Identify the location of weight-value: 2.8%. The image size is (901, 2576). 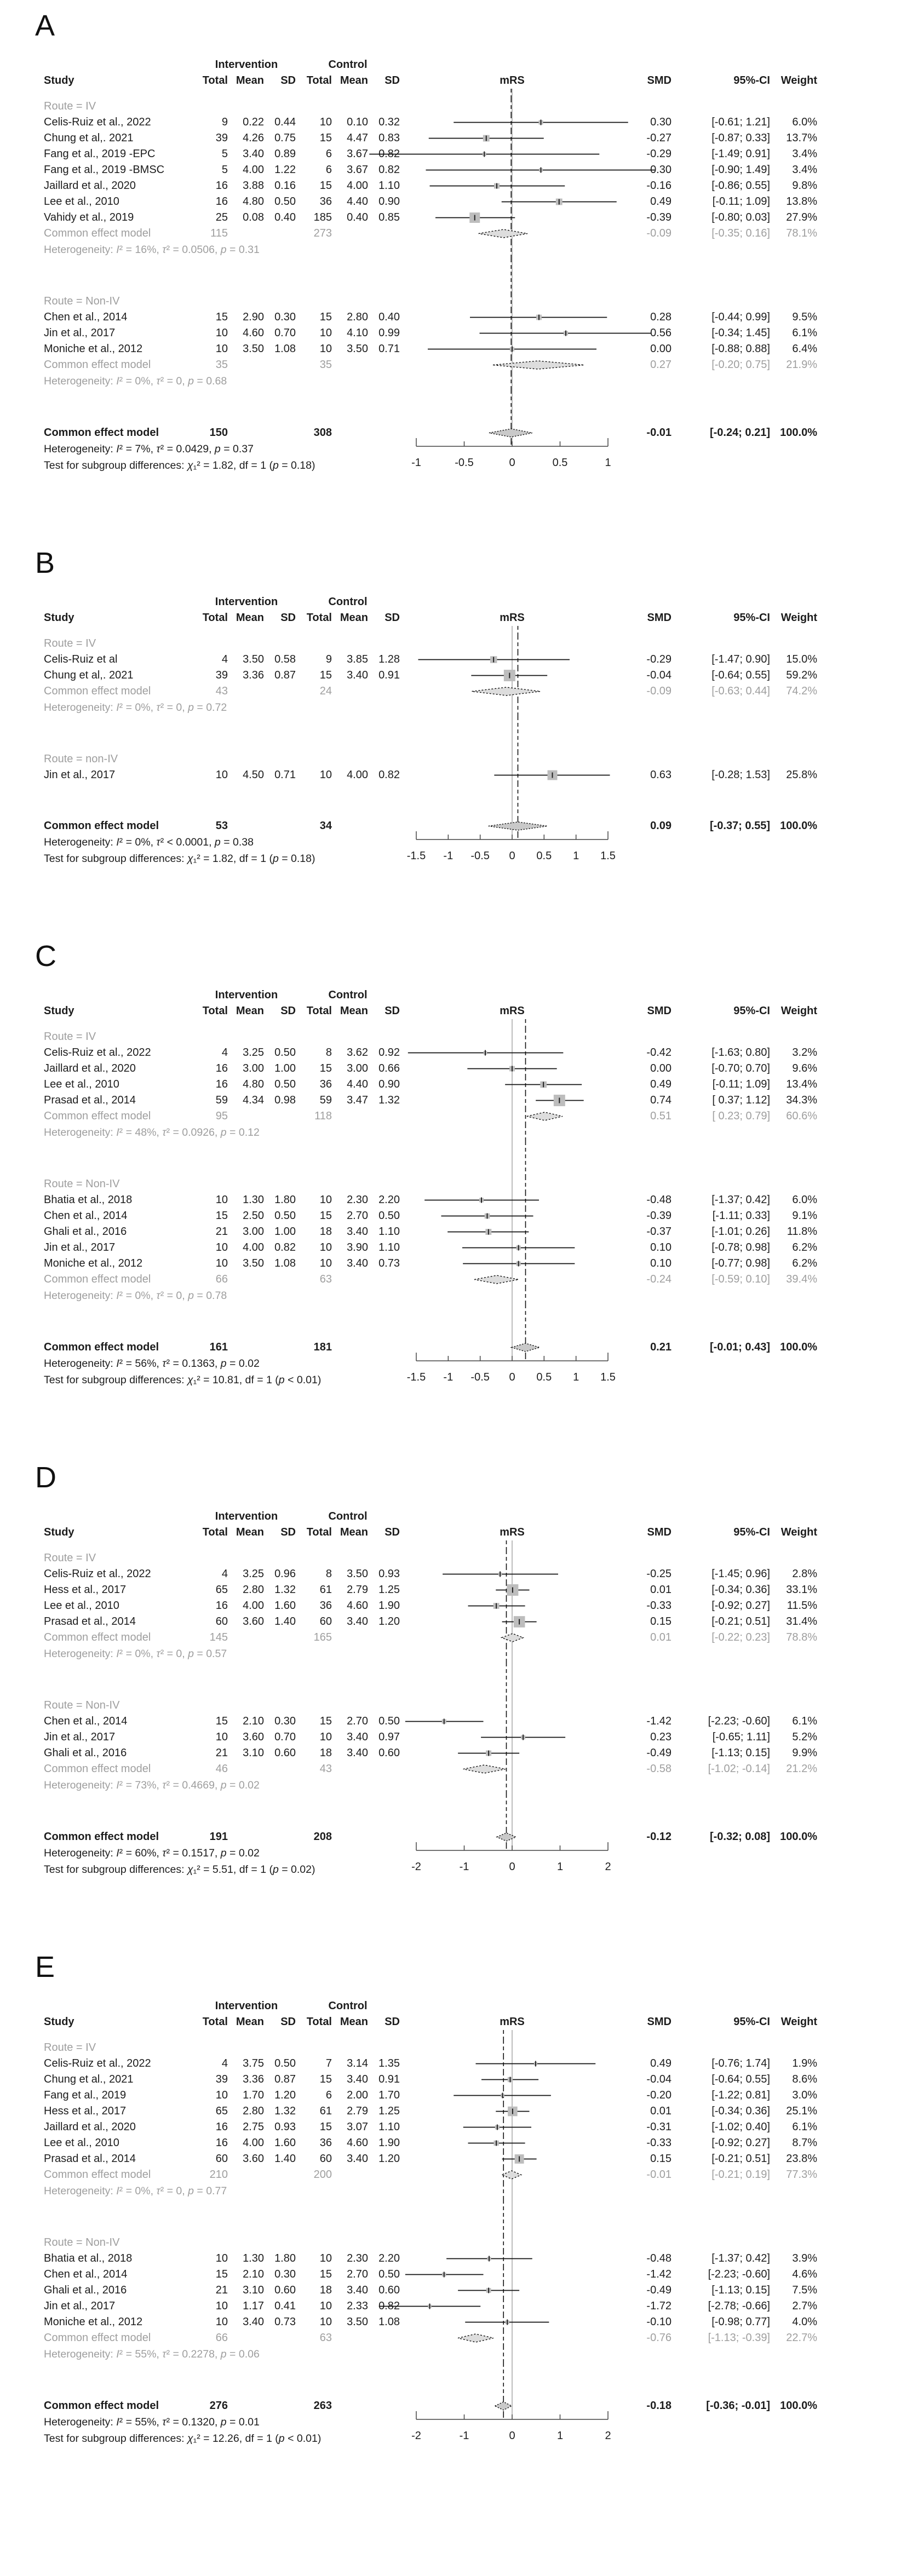
(804, 1574).